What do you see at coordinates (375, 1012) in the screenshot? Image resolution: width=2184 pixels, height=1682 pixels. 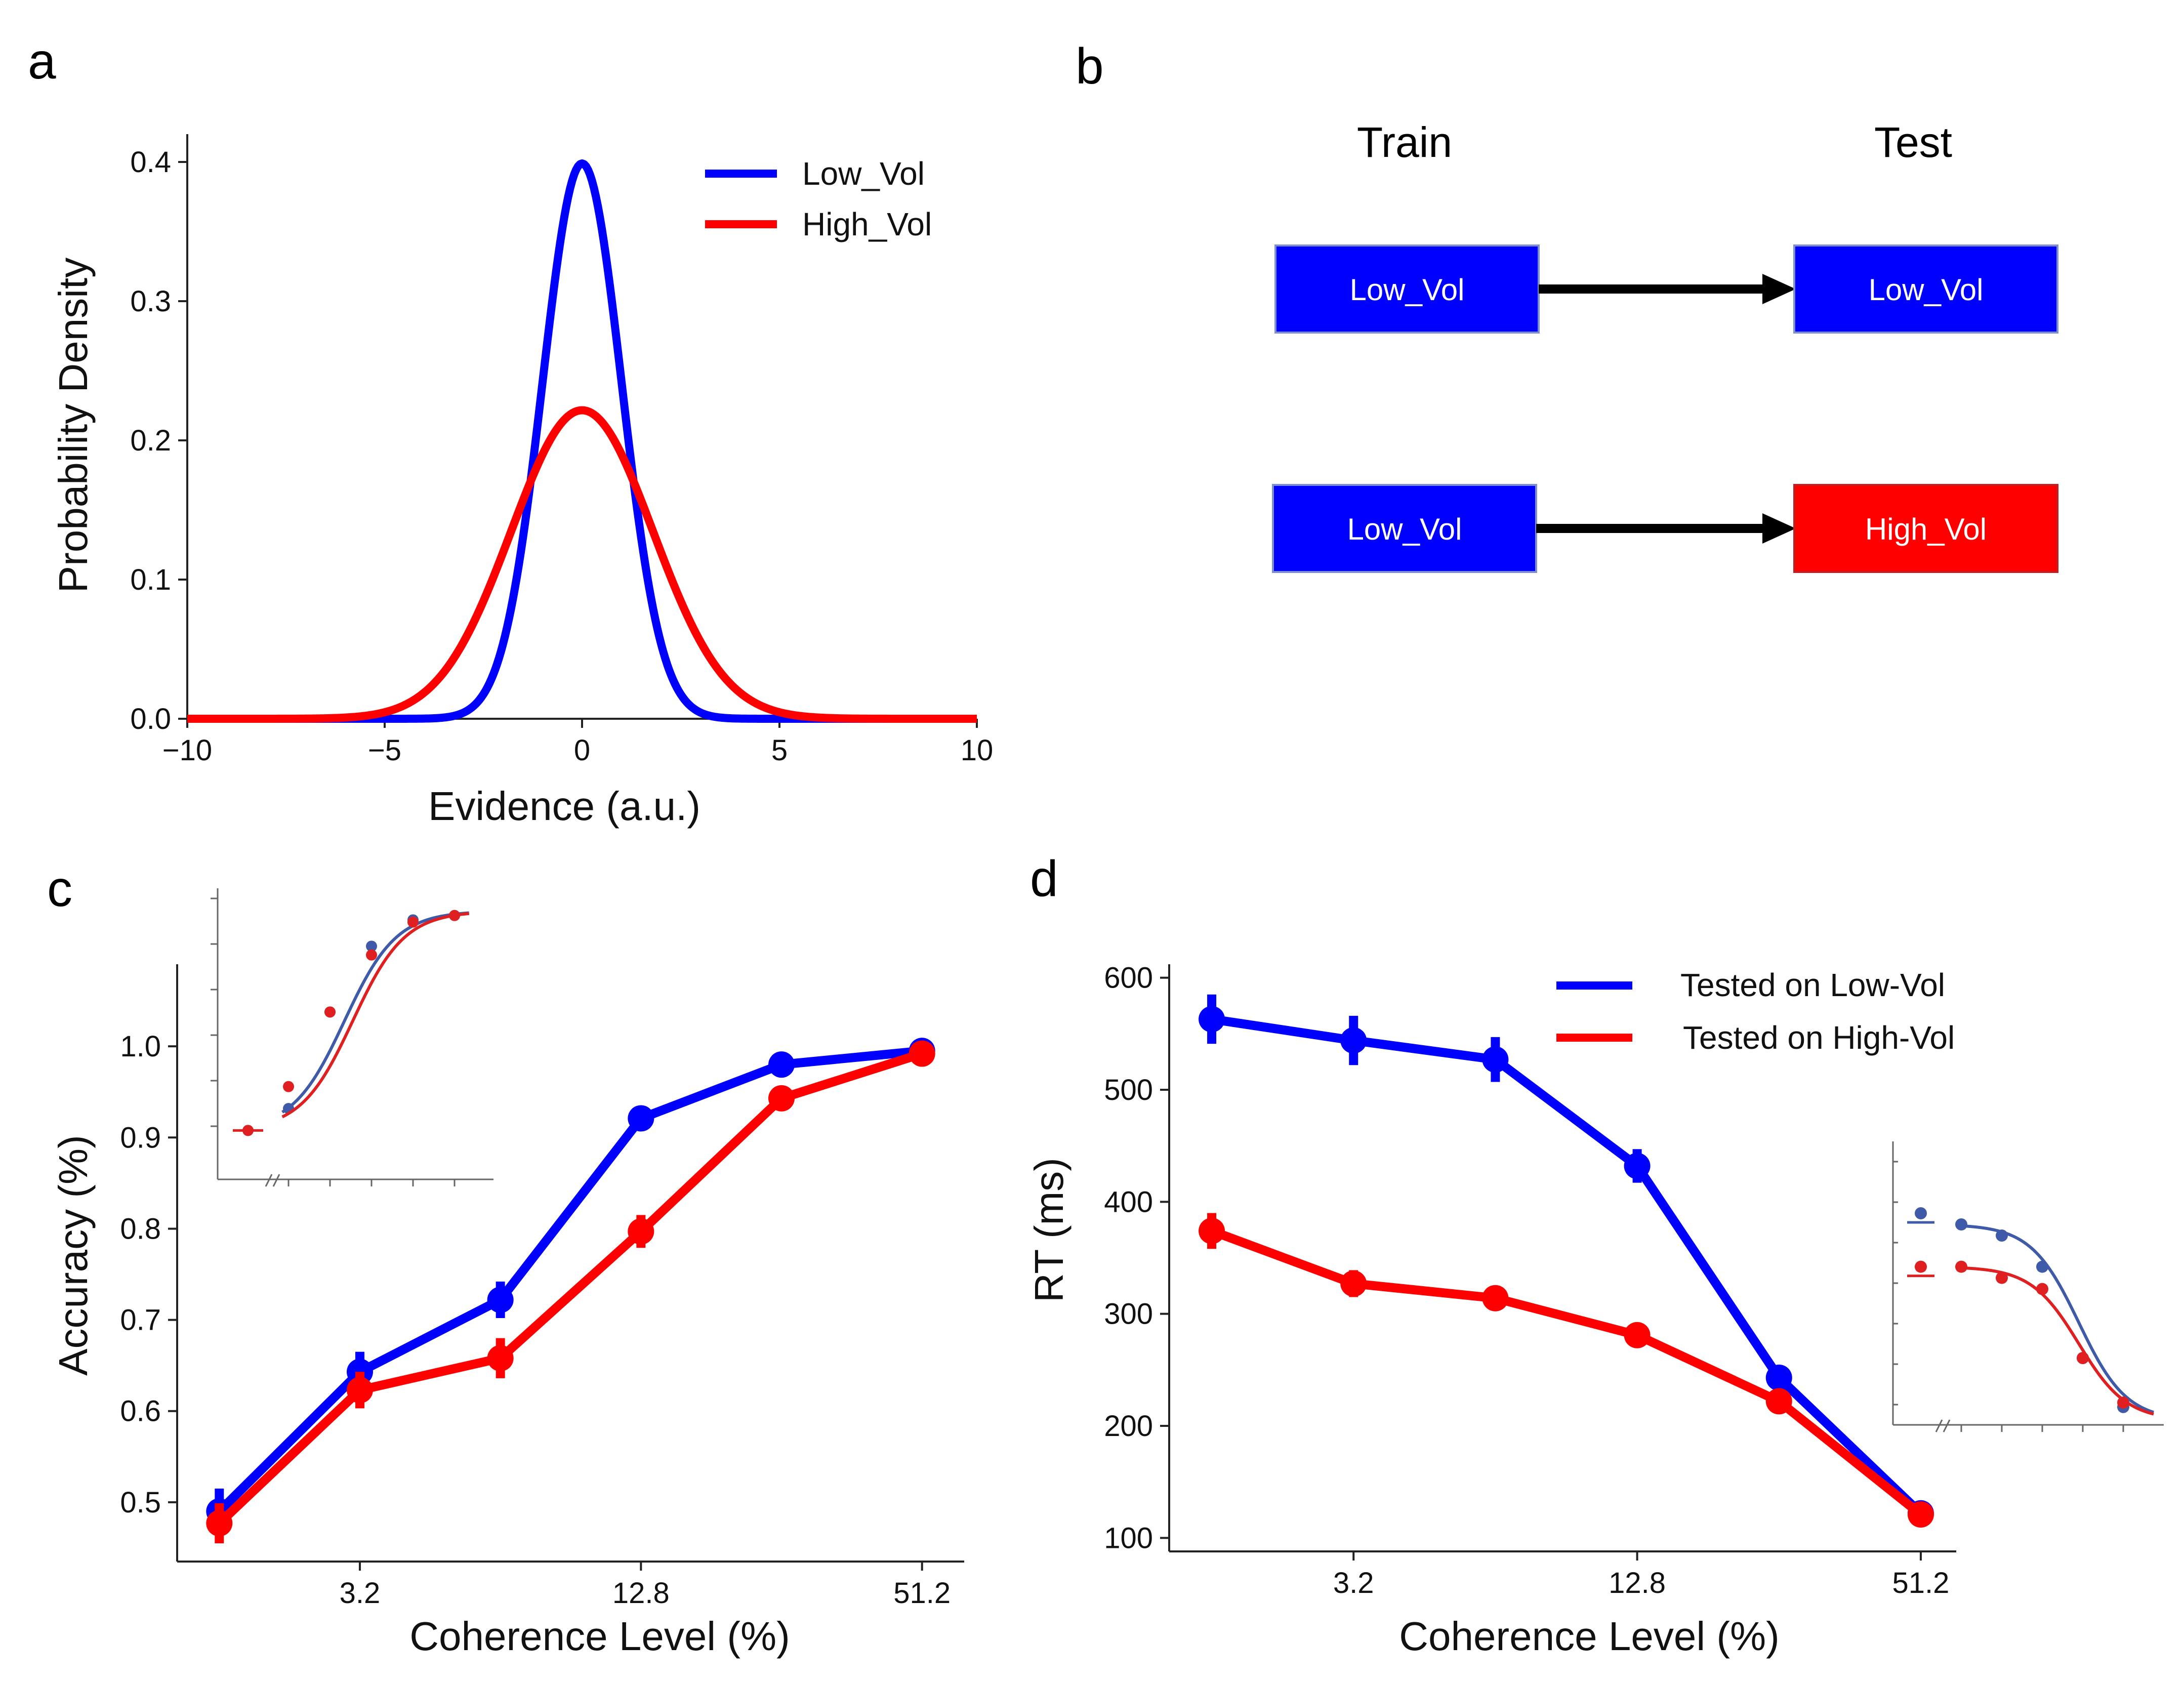 I see `panel-c-inset-fit-tested-on-low-vol` at bounding box center [375, 1012].